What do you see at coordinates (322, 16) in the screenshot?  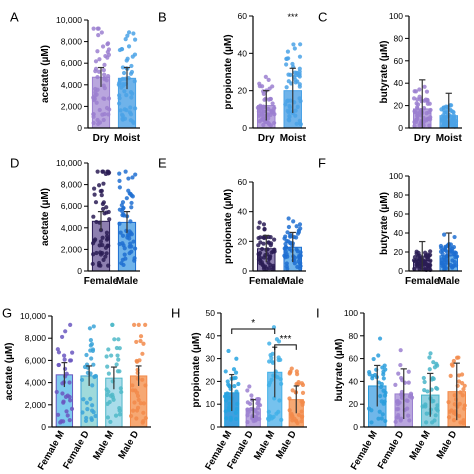 I see `panel-letter: C` at bounding box center [322, 16].